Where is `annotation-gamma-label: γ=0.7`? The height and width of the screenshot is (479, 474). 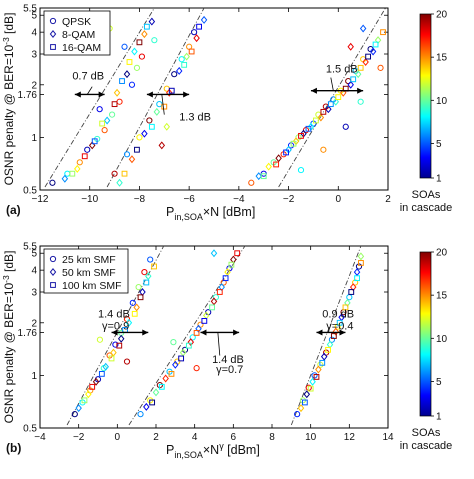
annotation-gamma-label: γ=0.7 is located at coordinates (229, 370).